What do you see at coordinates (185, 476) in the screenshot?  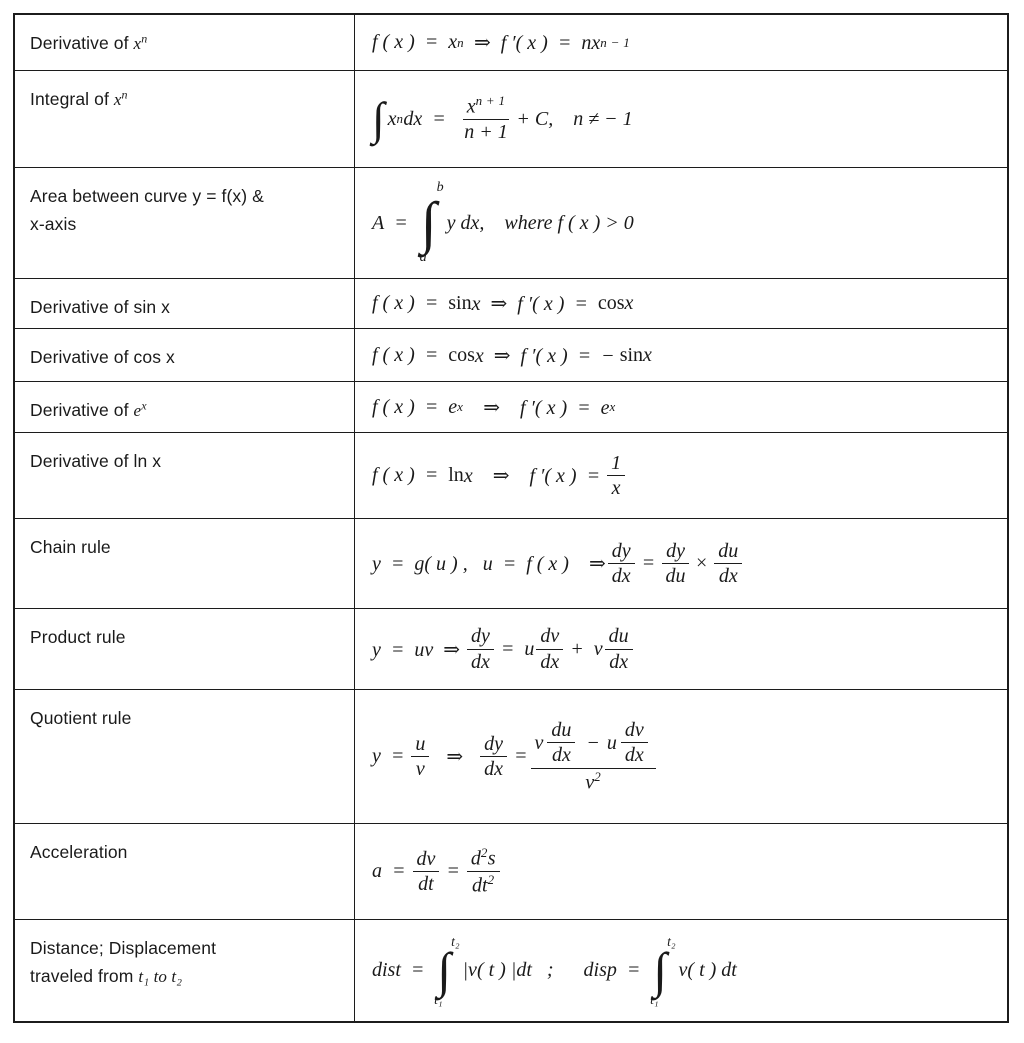 I see `label-derivative-ln: Derivative of ln x` at bounding box center [185, 476].